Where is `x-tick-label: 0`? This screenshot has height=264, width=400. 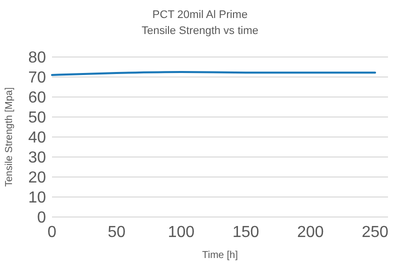 x-tick-label: 0 is located at coordinates (52, 232).